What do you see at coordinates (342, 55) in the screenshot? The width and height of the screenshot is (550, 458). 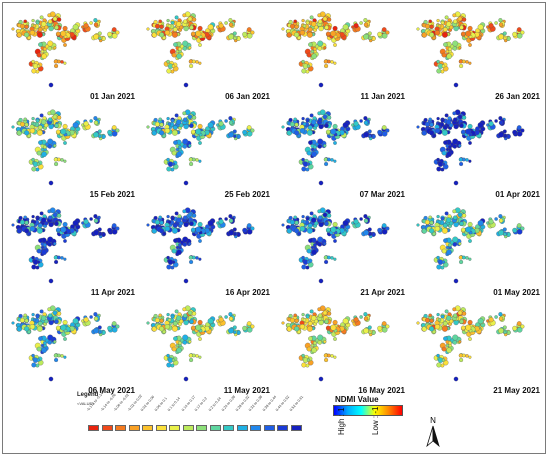 I see `ndmi-map-panel: 11 Jan 2021` at bounding box center [342, 55].